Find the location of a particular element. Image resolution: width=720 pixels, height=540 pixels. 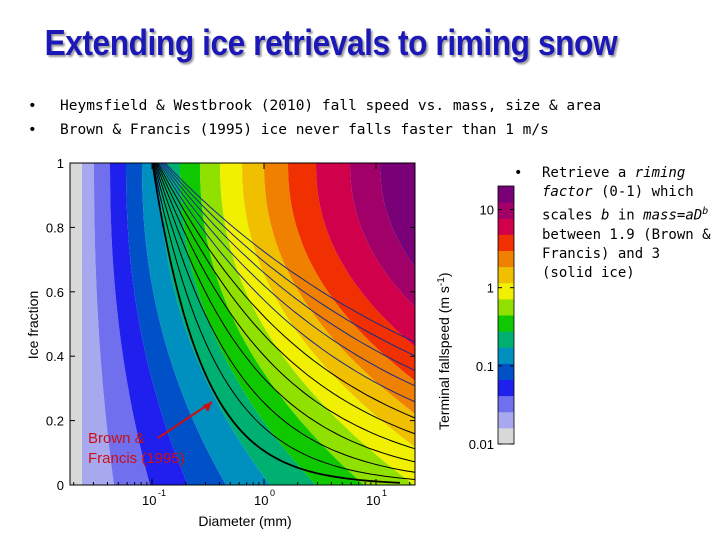

colorbar: 10 1 0.1 0.01 Terminal fallspeed (m s-1) is located at coordinates (475, 318).